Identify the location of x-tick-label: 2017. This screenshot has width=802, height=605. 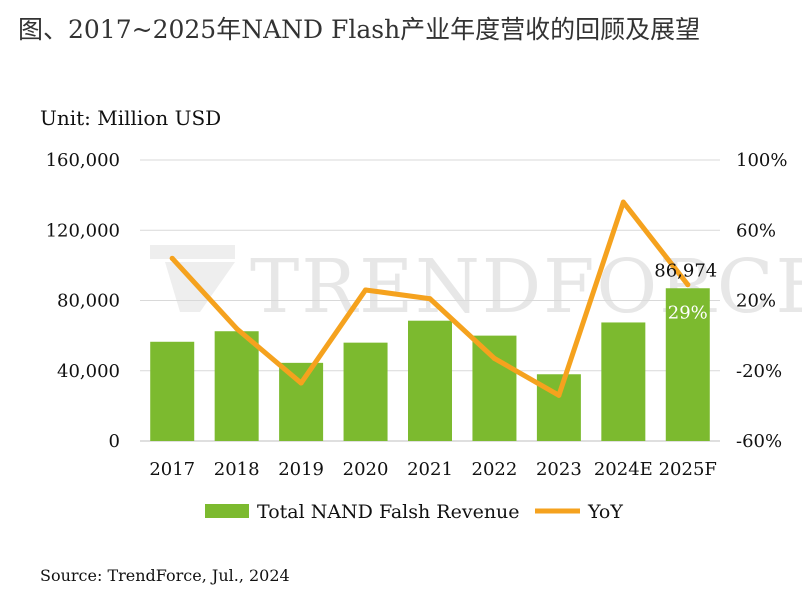
(172, 469).